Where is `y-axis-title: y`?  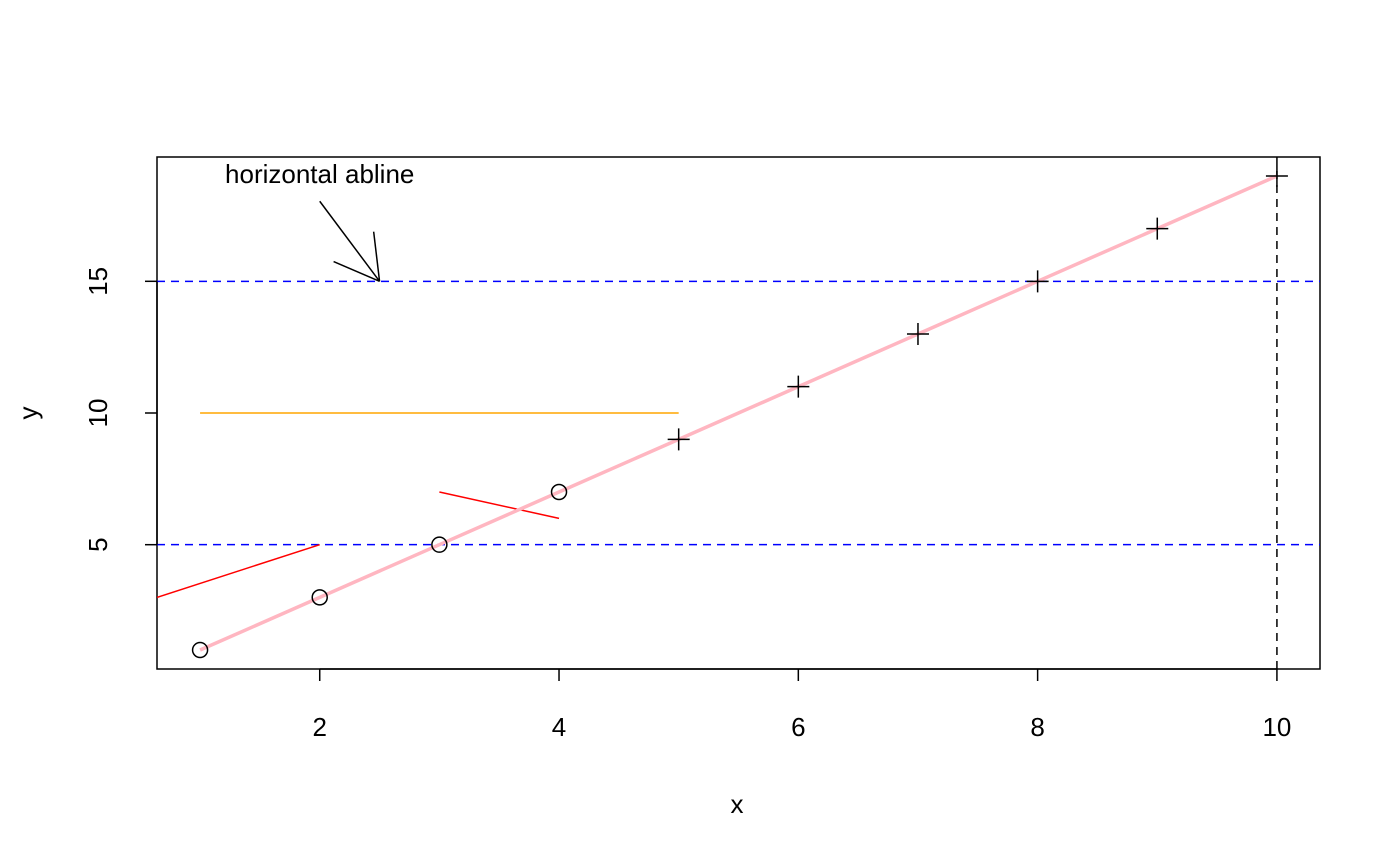
y-axis-title: y is located at coordinates (28, 413).